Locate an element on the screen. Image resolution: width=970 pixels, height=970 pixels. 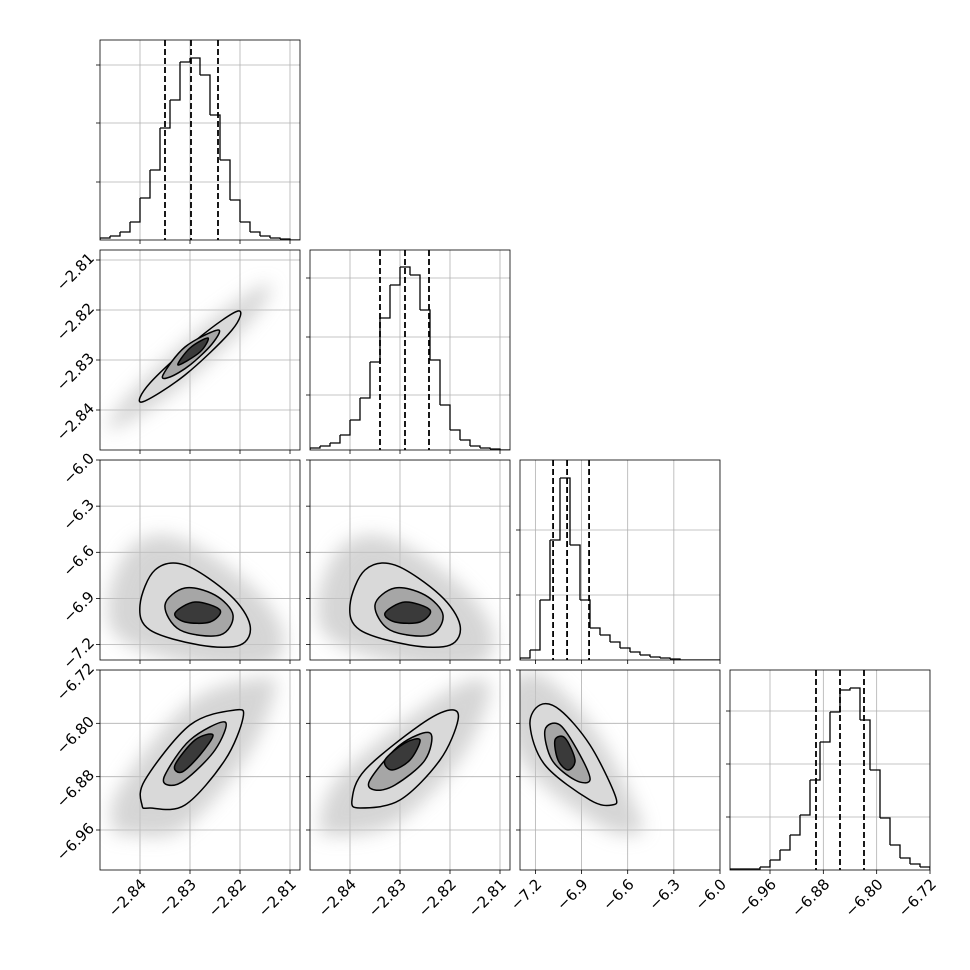
x-tick-label: −2.84 is located at coordinates (337, 897).